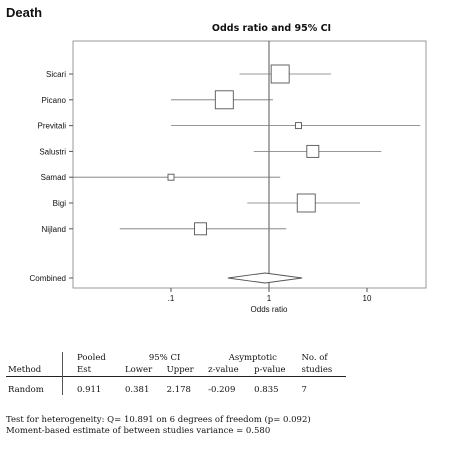  I want to click on x-tick-label: 1, so click(269, 298).